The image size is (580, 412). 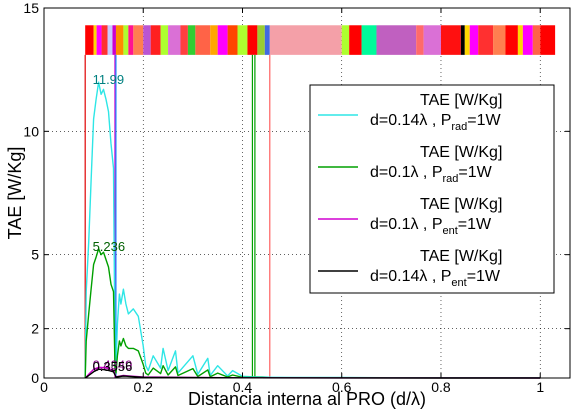 What do you see at coordinates (431, 174) in the screenshot?
I see `legend-label-line2: d=0.1λ , Prad=1W` at bounding box center [431, 174].